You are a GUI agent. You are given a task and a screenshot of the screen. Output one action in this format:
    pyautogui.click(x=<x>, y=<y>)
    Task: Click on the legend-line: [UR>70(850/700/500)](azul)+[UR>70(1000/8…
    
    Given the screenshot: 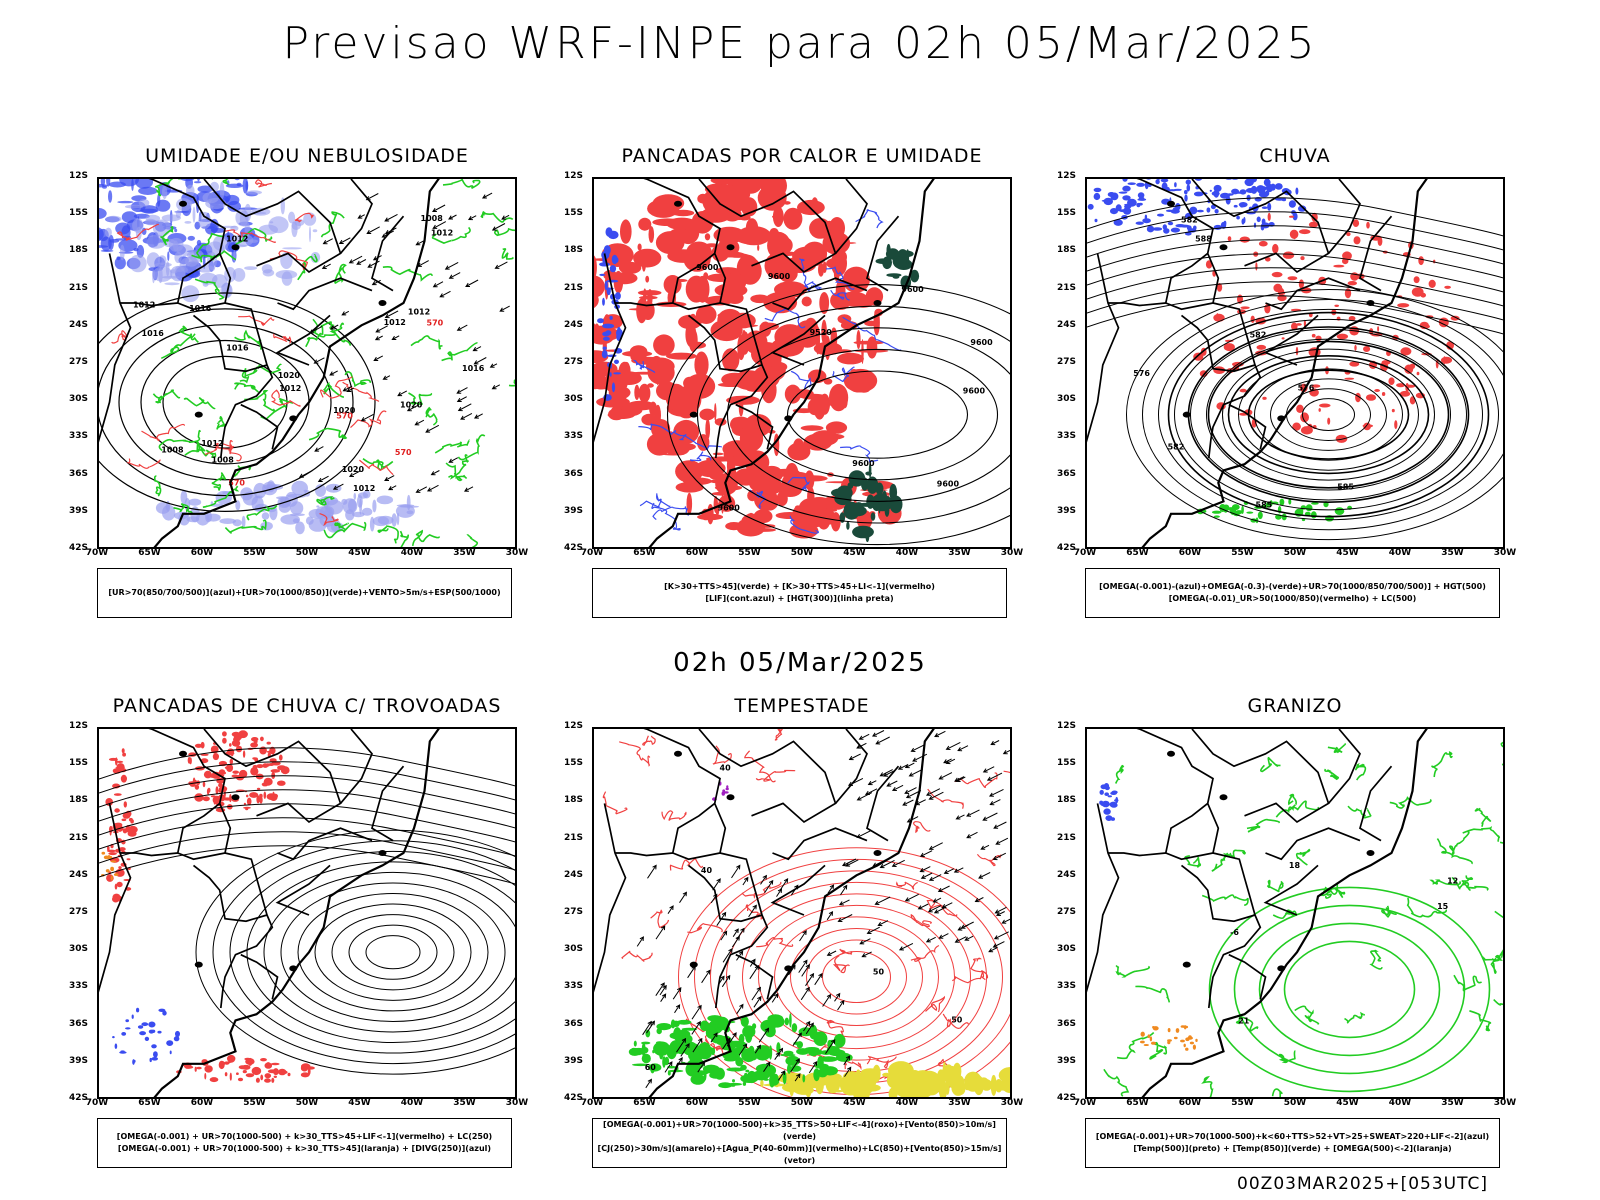 What is the action you would take?
    pyautogui.click(x=304, y=592)
    